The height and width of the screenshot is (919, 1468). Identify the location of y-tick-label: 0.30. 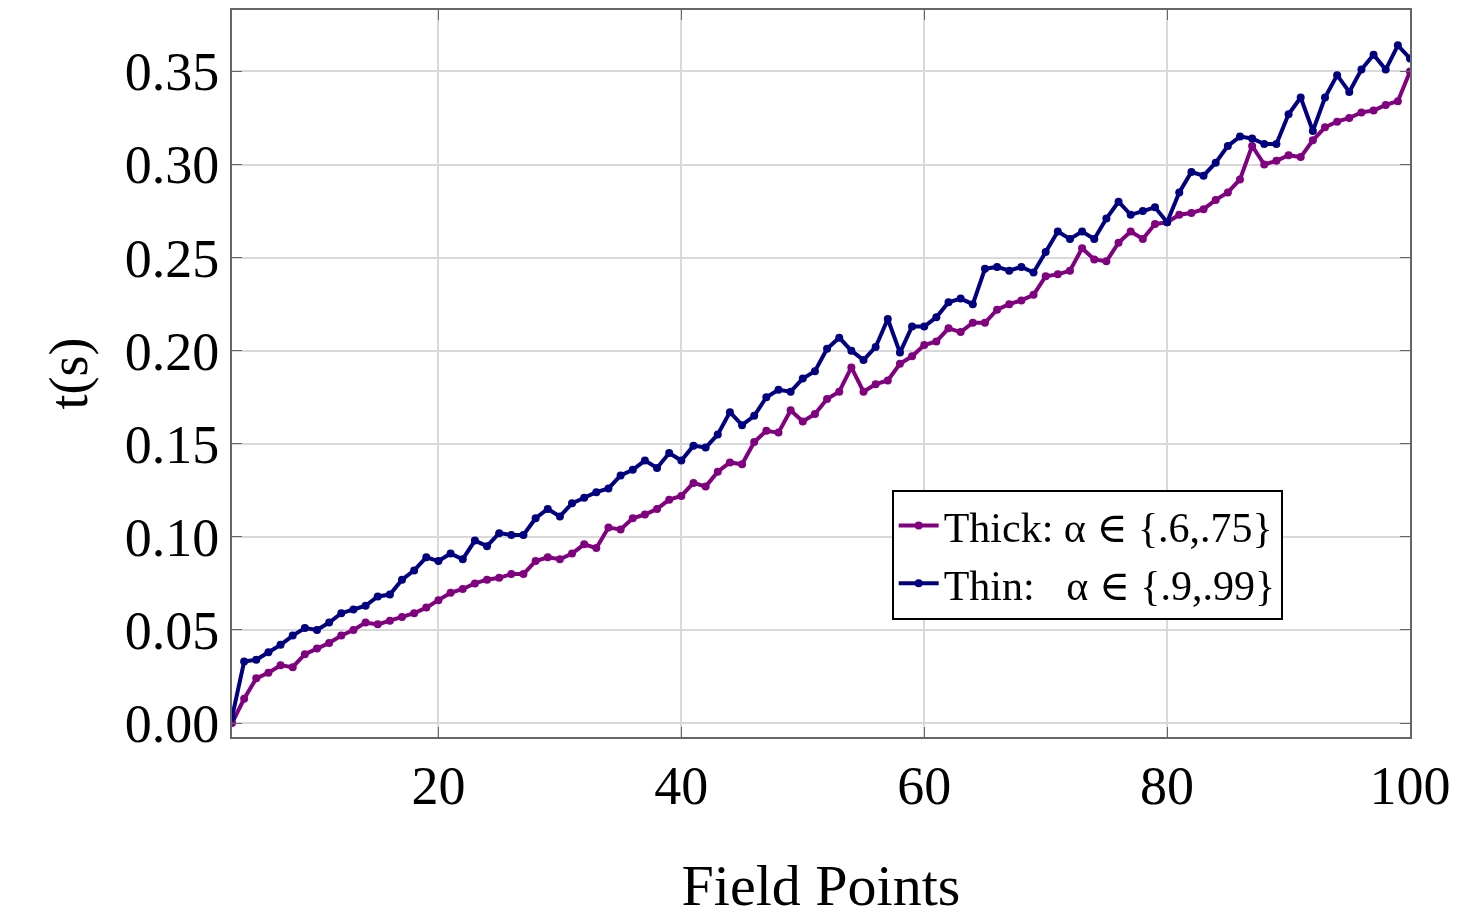
(172, 165).